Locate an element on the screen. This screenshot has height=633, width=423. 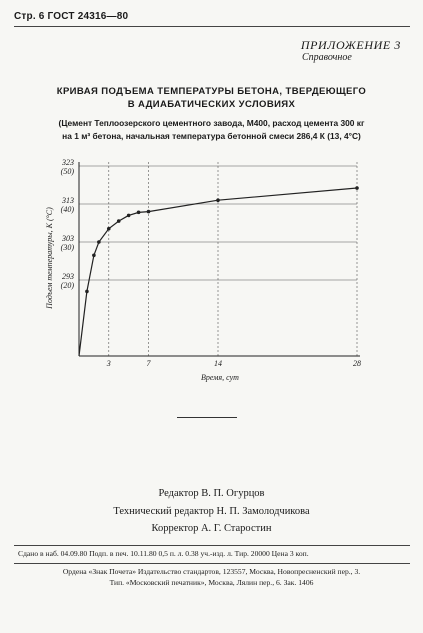
credit-tech-editor: Технический редактор Н. П. Замолодчикова is located at coordinates (211, 511).